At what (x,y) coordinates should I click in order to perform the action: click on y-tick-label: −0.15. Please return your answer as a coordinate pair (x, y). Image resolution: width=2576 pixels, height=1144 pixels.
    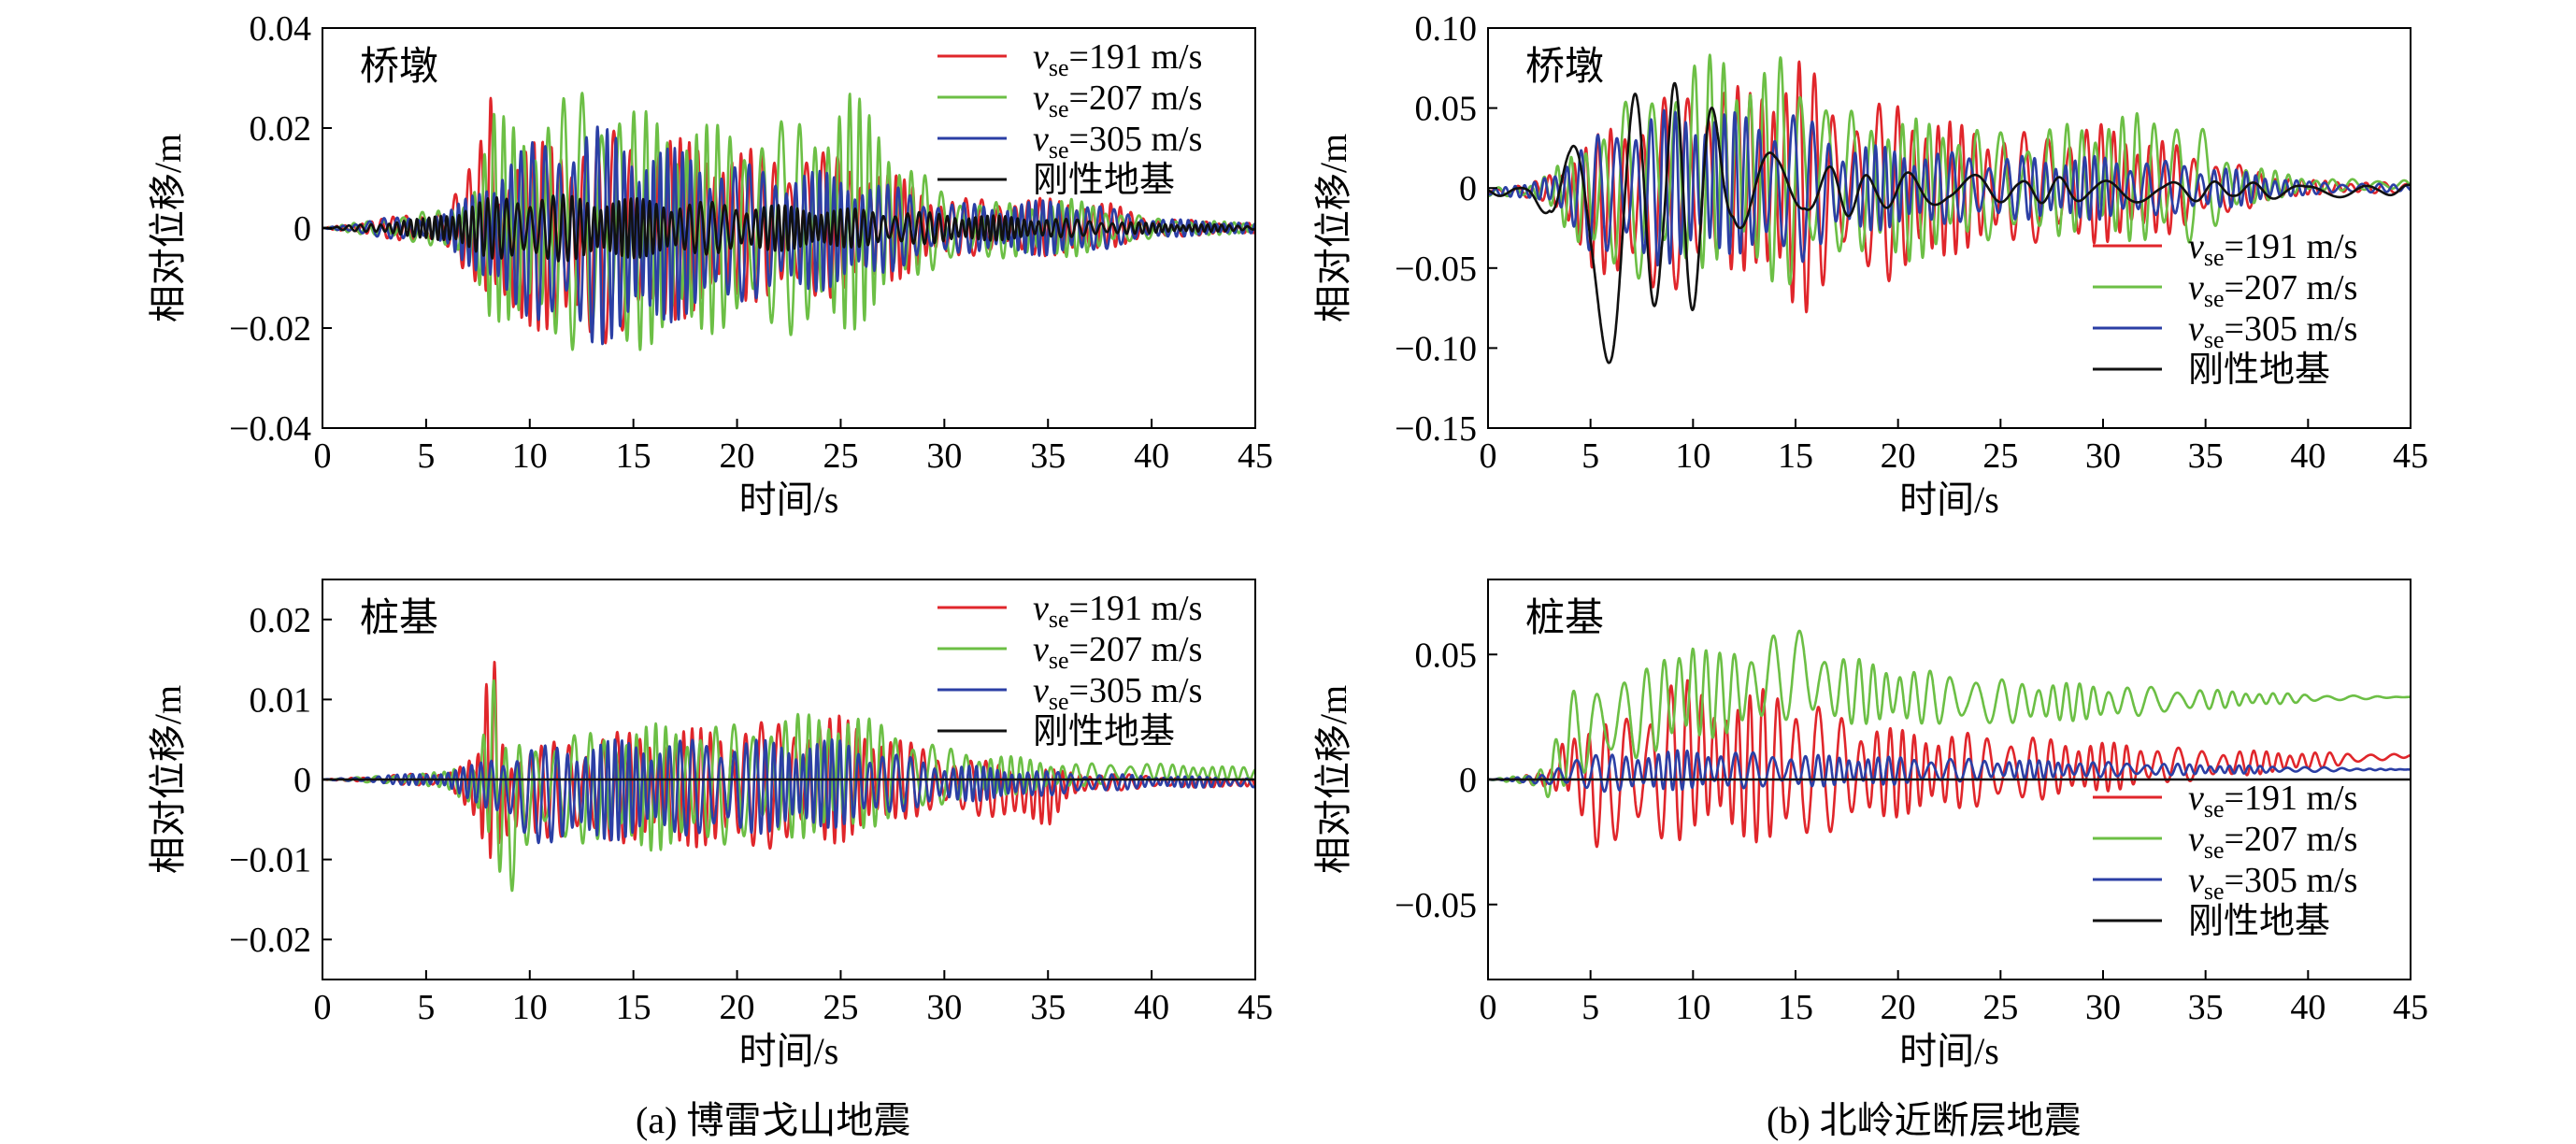
    Looking at the image, I should click on (1436, 429).